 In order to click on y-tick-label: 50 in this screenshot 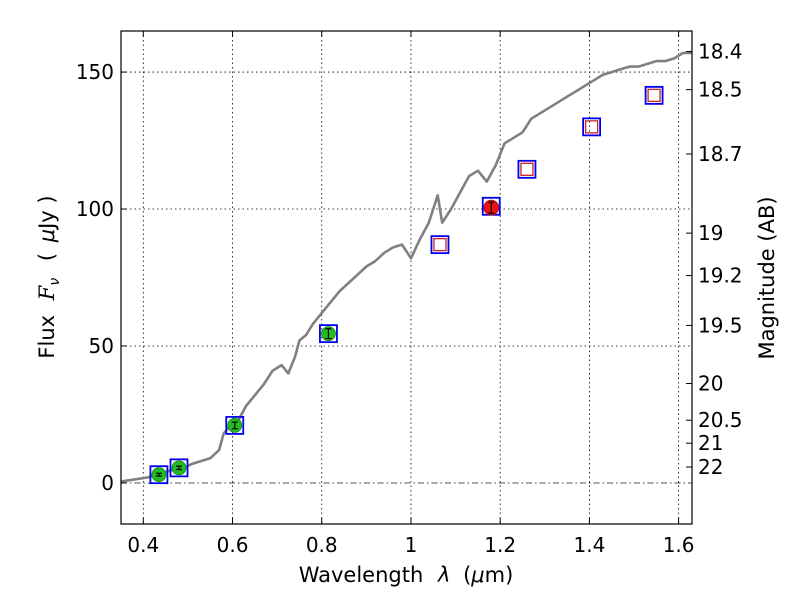, I will do `click(101, 346)`.